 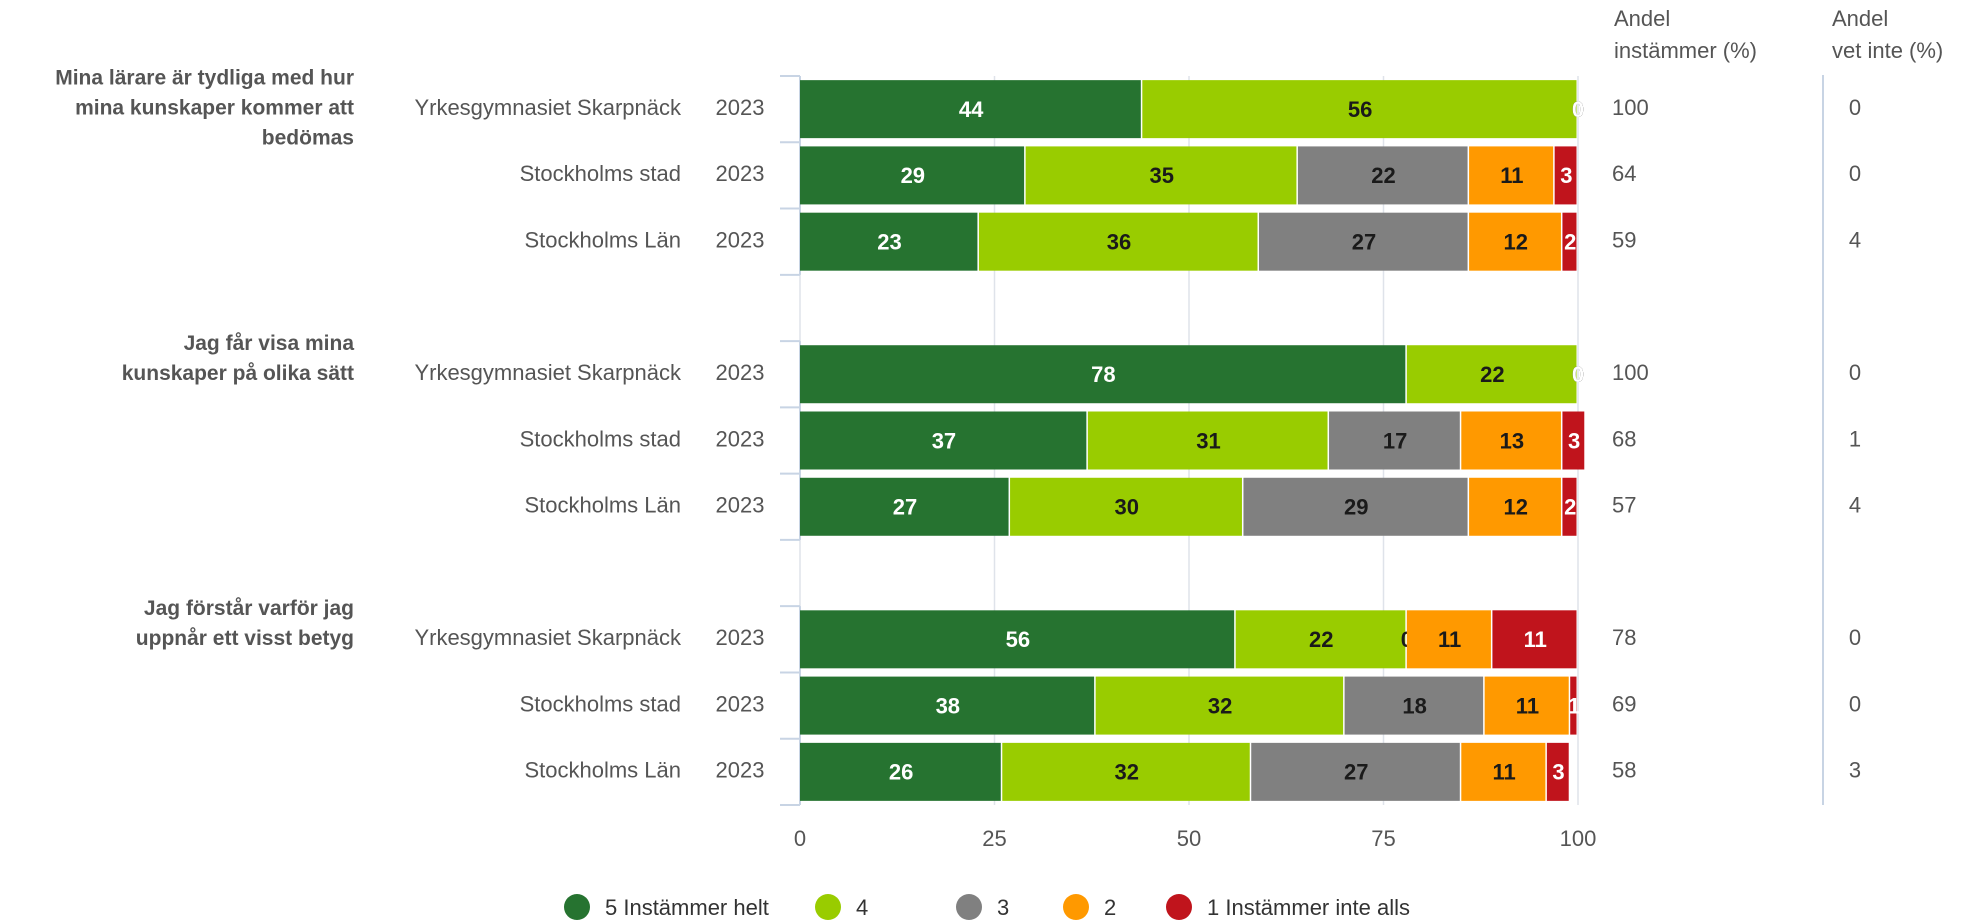 I want to click on question-label: mina kunskaper kommer att, so click(x=214, y=108).